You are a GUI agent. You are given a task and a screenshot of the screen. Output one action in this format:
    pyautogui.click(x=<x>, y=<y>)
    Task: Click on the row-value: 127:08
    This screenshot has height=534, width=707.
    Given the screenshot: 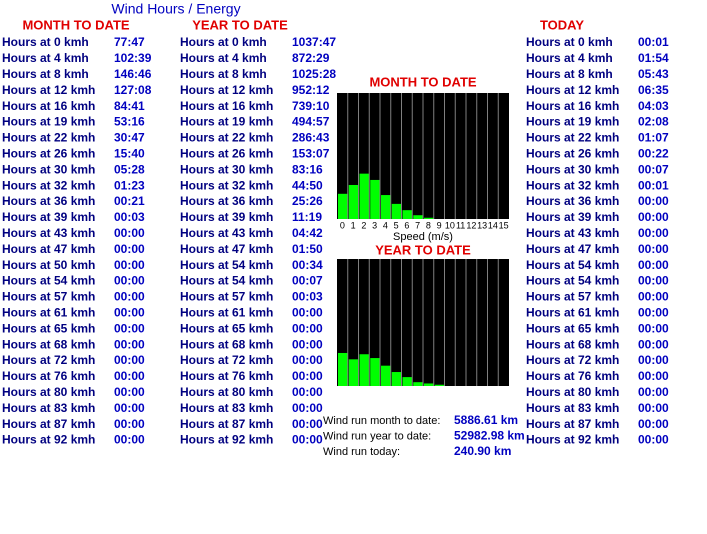 What is the action you would take?
    pyautogui.click(x=133, y=90)
    